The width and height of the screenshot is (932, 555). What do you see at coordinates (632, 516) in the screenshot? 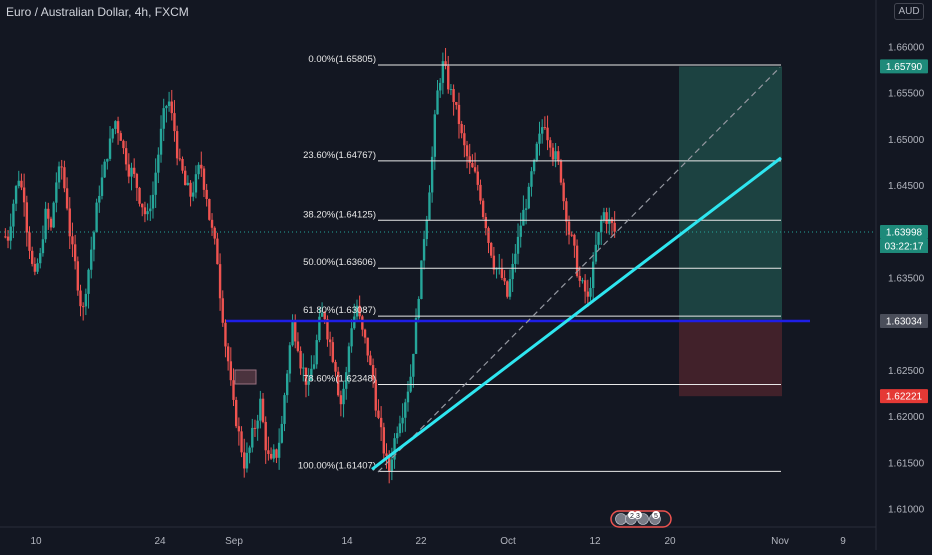
I see `event-count-text: 2` at bounding box center [632, 516].